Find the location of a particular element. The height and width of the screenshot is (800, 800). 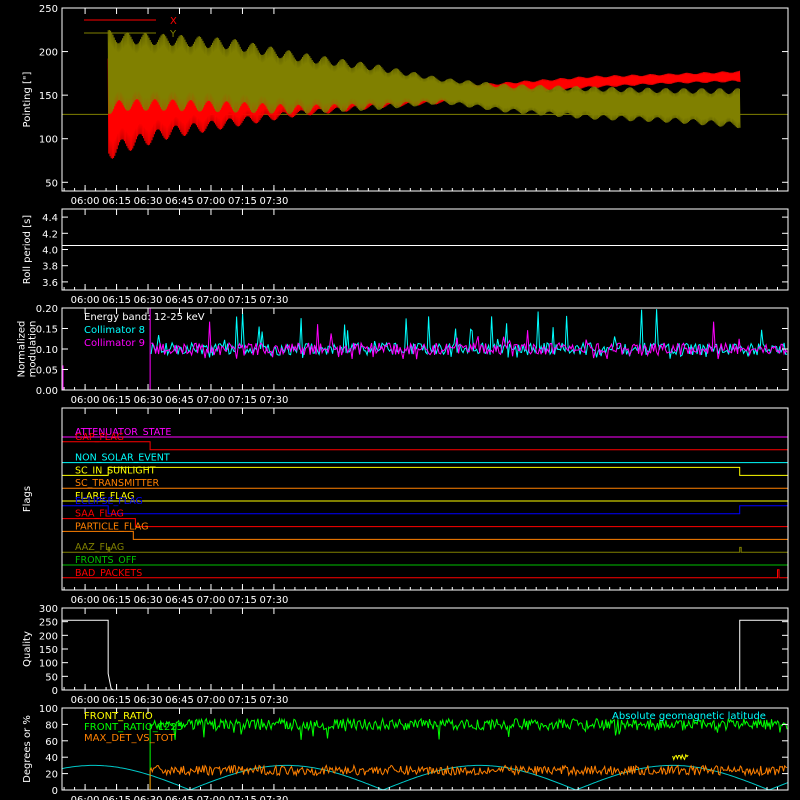

flag-line-gap-flag is located at coordinates (425, 446).